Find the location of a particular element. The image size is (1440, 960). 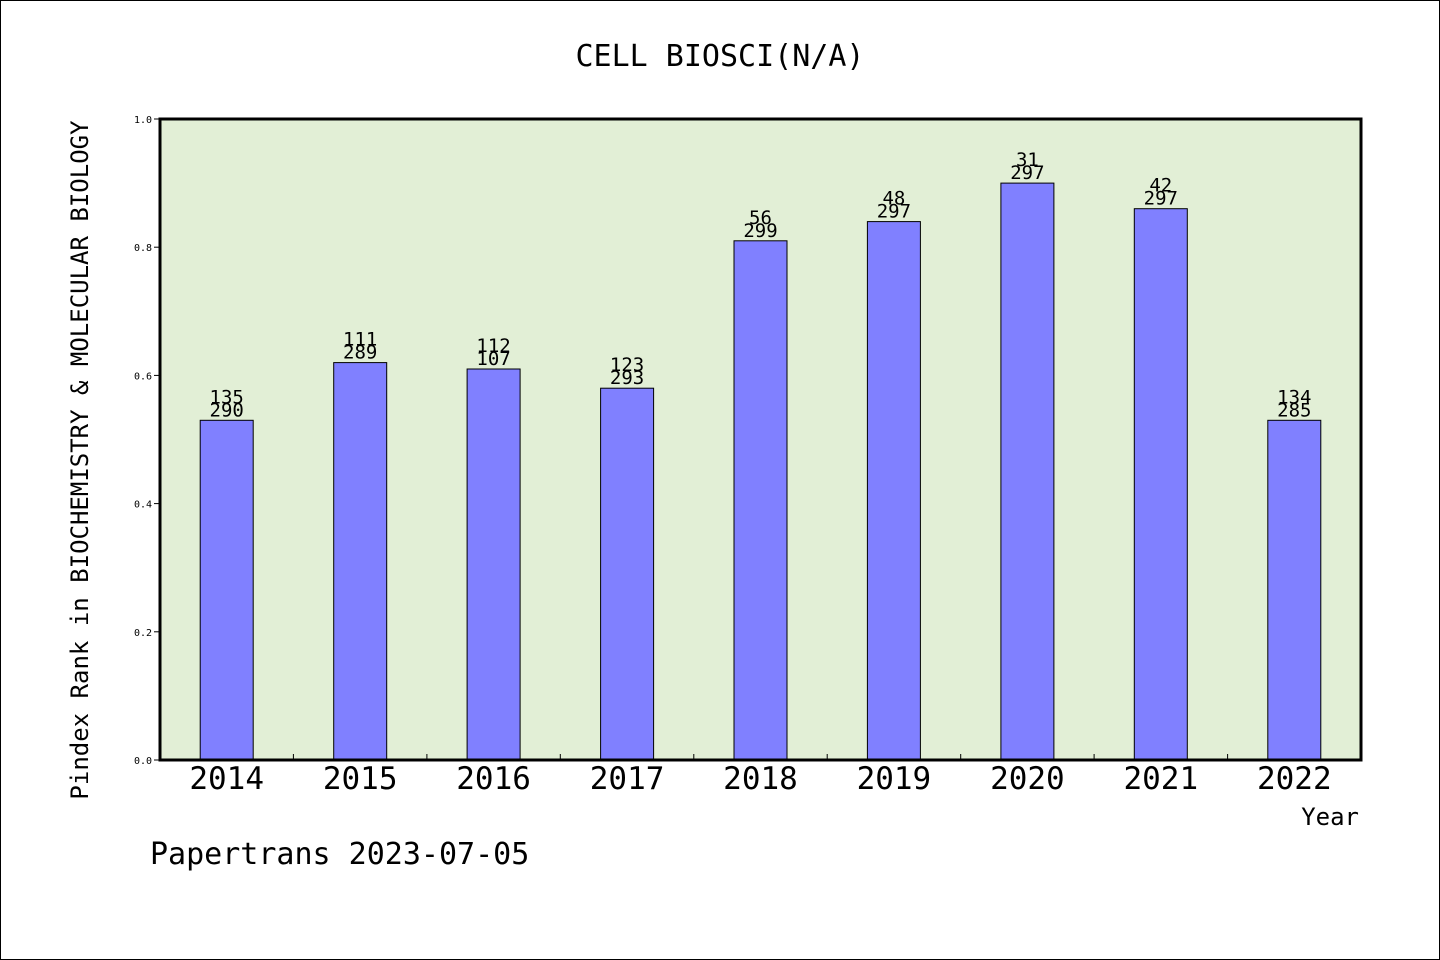

bar-rank-label-2022: 134 is located at coordinates (1294, 397).